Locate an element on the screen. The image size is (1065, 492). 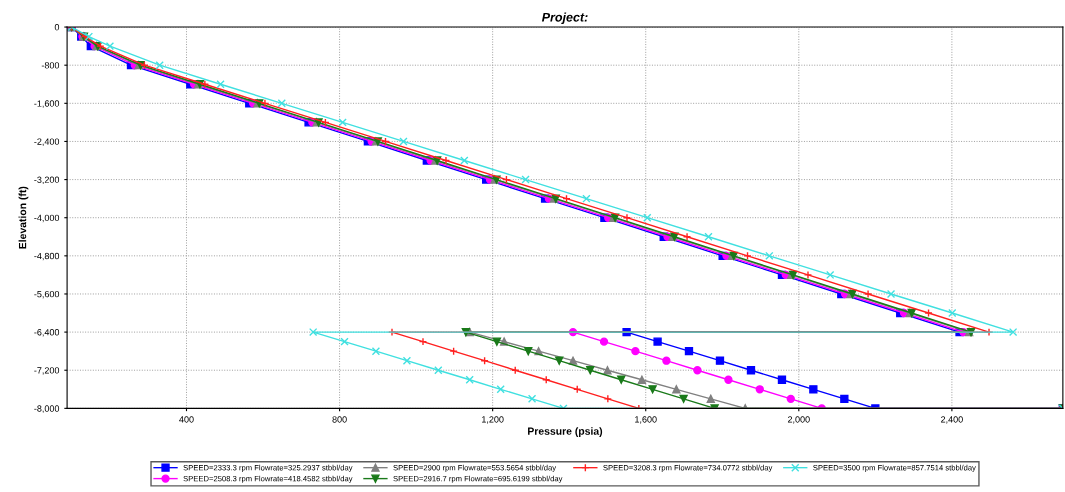
x-tick-label: 400 is located at coordinates (186, 419).